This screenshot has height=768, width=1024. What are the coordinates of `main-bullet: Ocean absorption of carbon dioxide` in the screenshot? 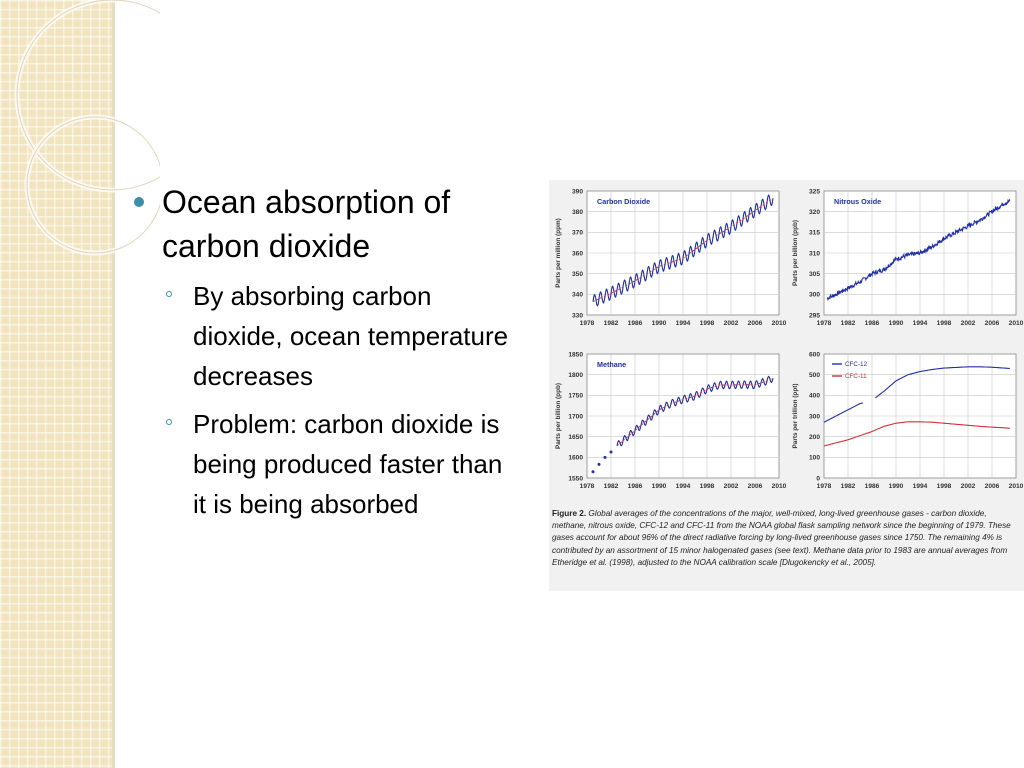 It's located at (327, 224).